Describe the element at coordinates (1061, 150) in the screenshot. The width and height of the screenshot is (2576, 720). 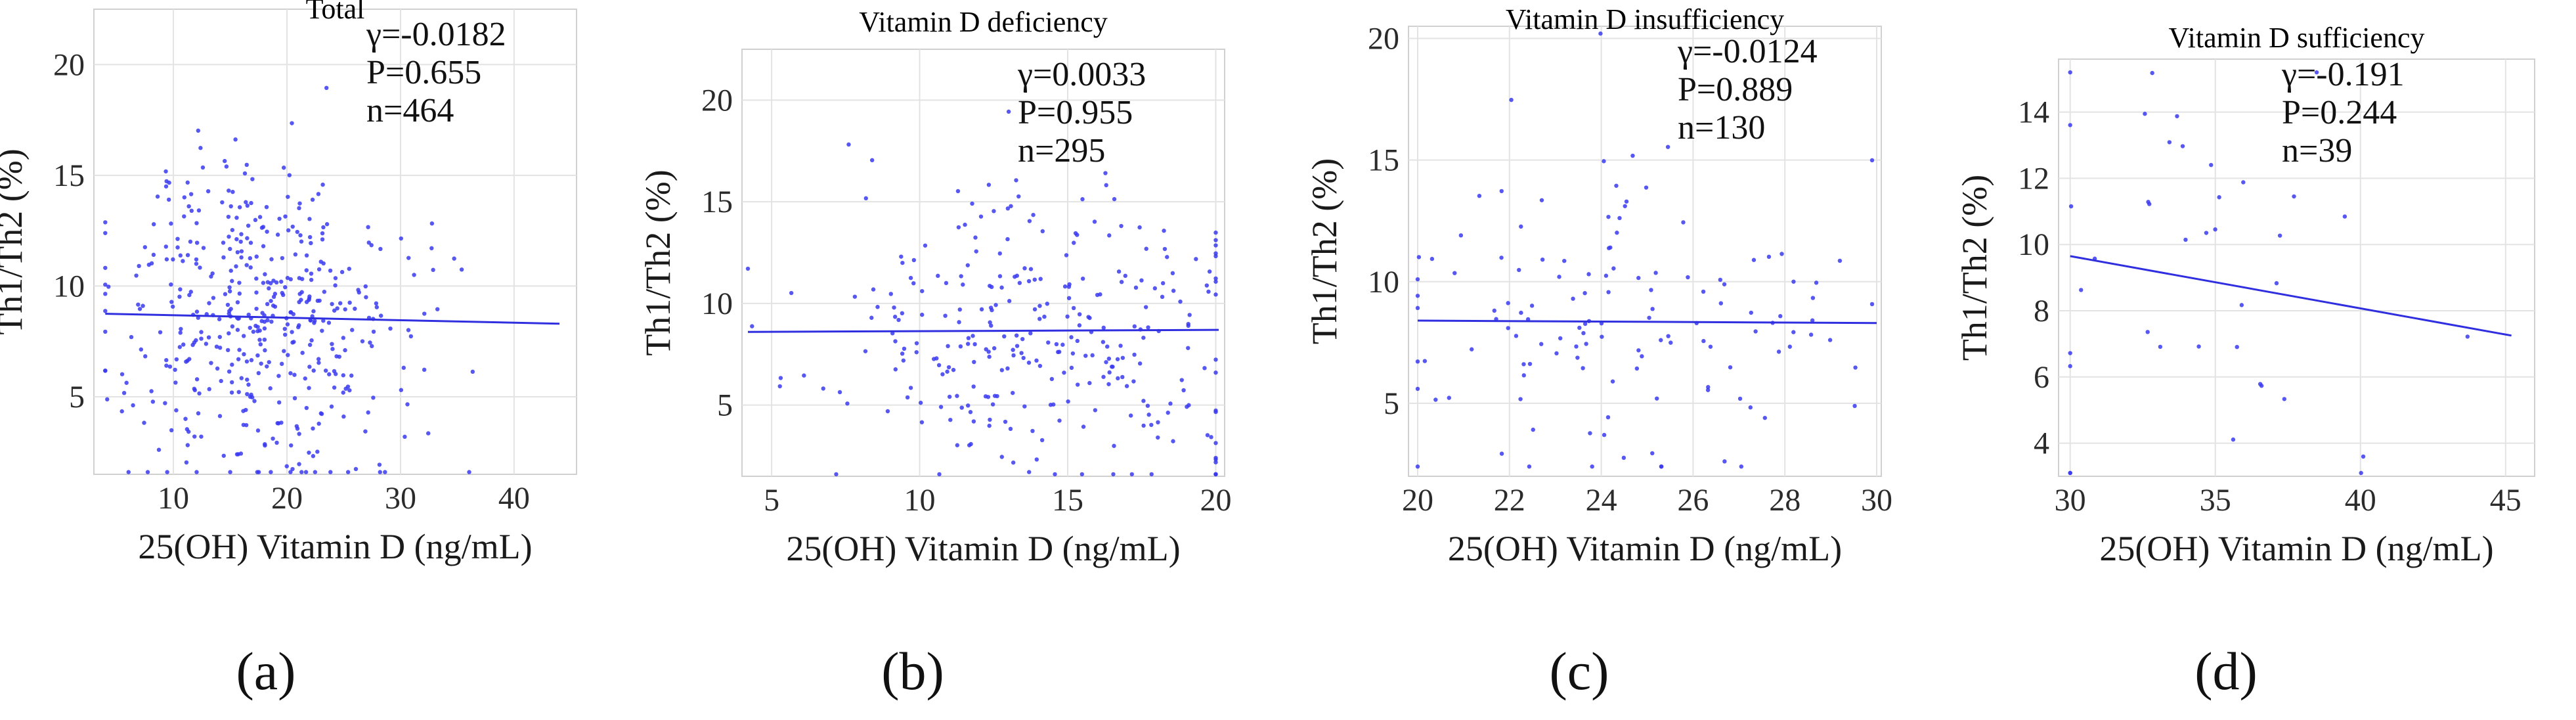
I see `stat-annotation: n=295` at that location.